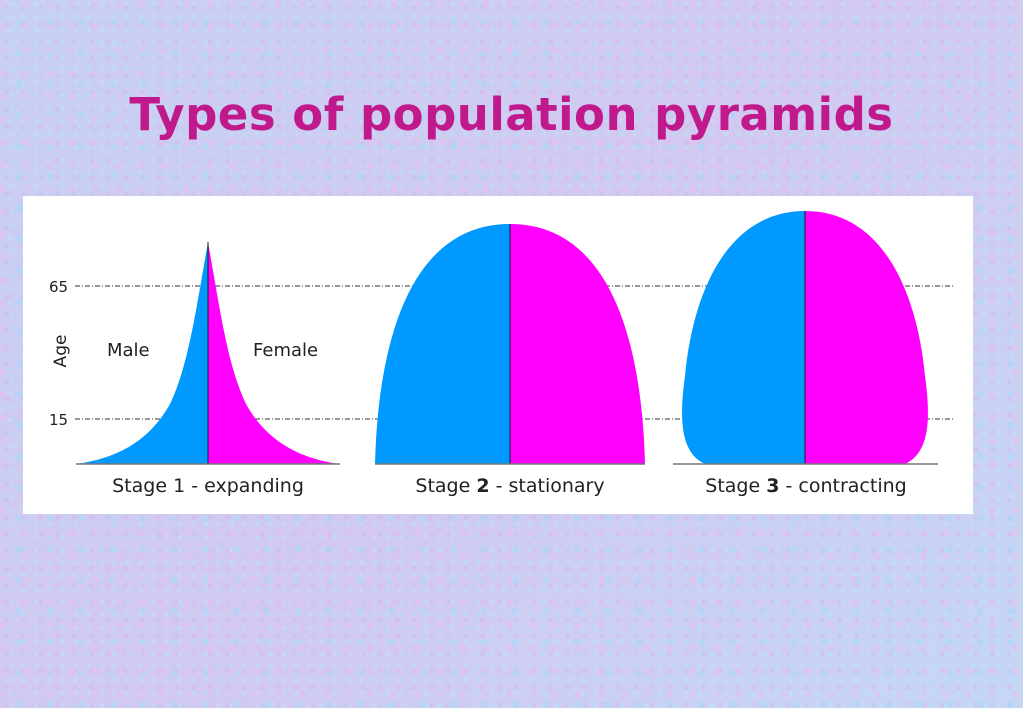 This screenshot has width=1023, height=708. Describe the element at coordinates (743, 337) in the screenshot. I see `stage-3-male-half` at that location.